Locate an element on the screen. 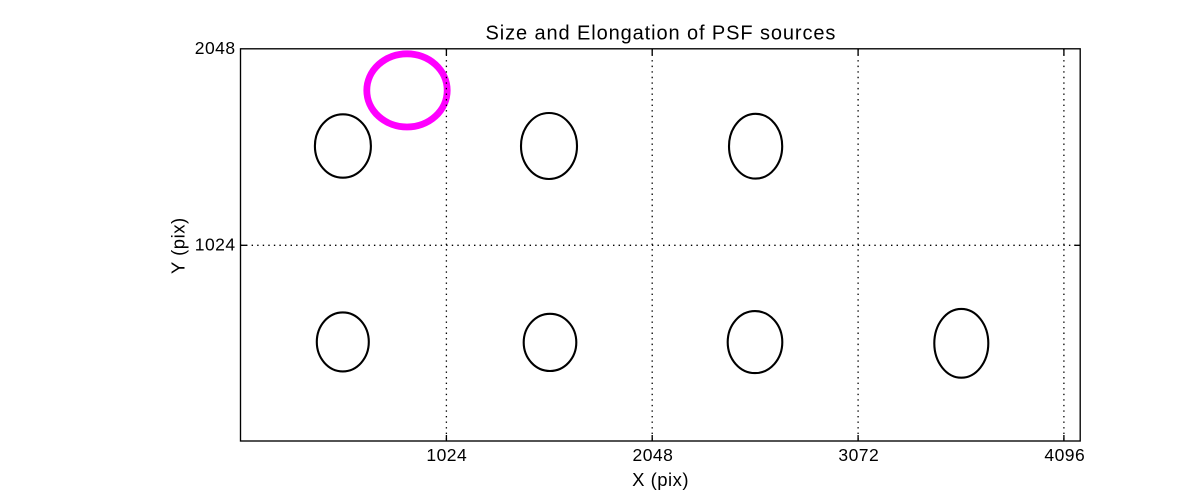 This screenshot has width=1200, height=495. svg-text: X (pix) is located at coordinates (660, 479).